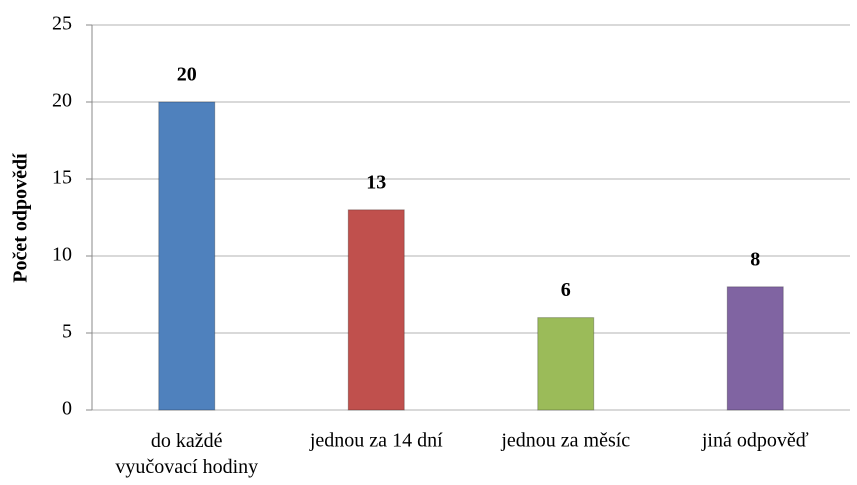 Image resolution: width=857 pixels, height=485 pixels. What do you see at coordinates (62, 178) in the screenshot?
I see `y-tick-label: 15` at bounding box center [62, 178].